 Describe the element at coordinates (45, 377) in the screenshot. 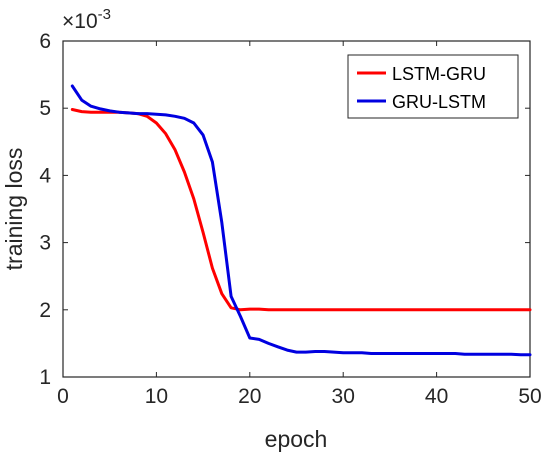

I see `y-tick-label: 1` at that location.